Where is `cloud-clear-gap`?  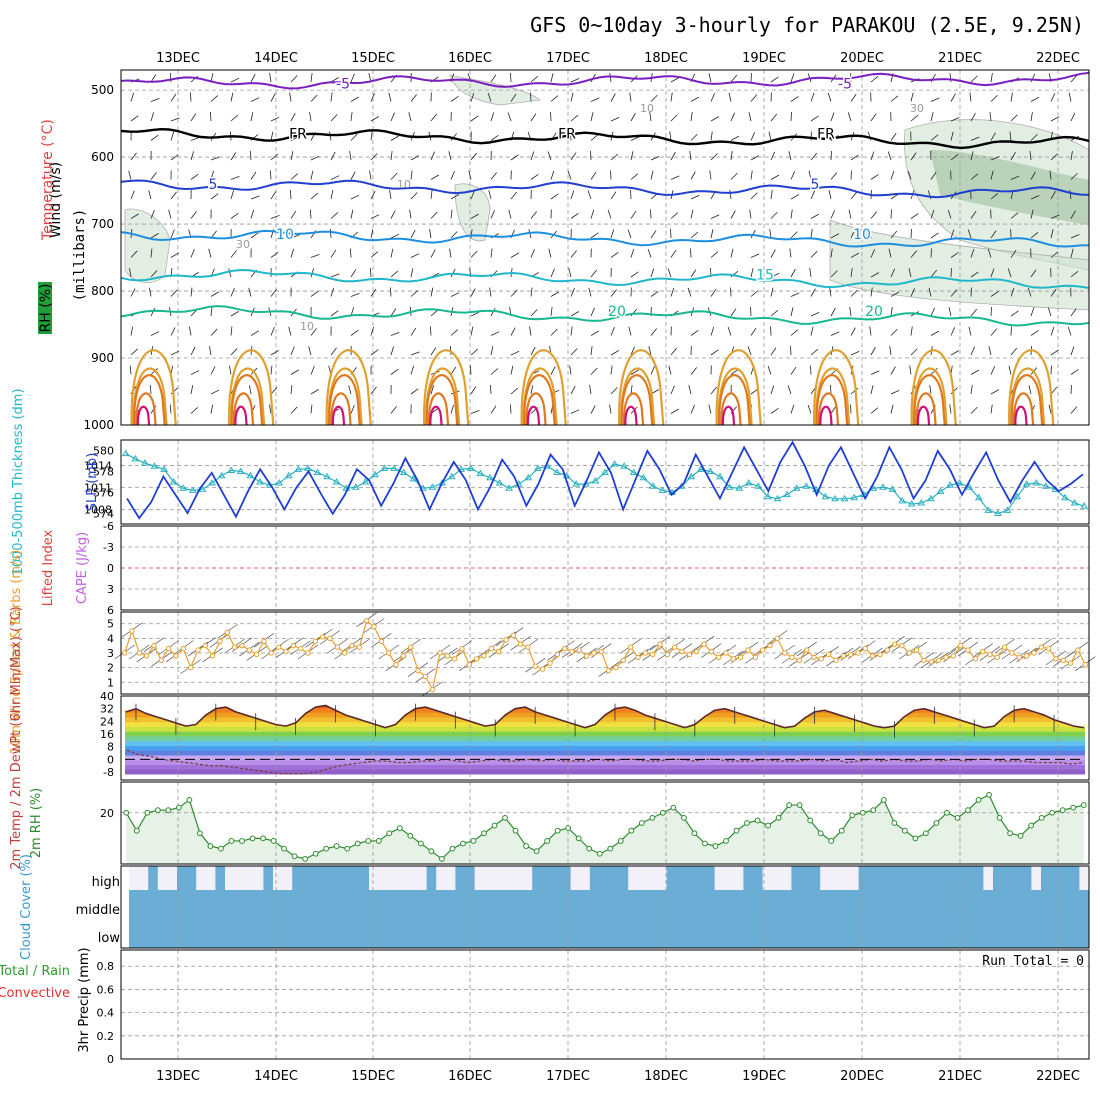 cloud-clear-gap is located at coordinates (839, 878).